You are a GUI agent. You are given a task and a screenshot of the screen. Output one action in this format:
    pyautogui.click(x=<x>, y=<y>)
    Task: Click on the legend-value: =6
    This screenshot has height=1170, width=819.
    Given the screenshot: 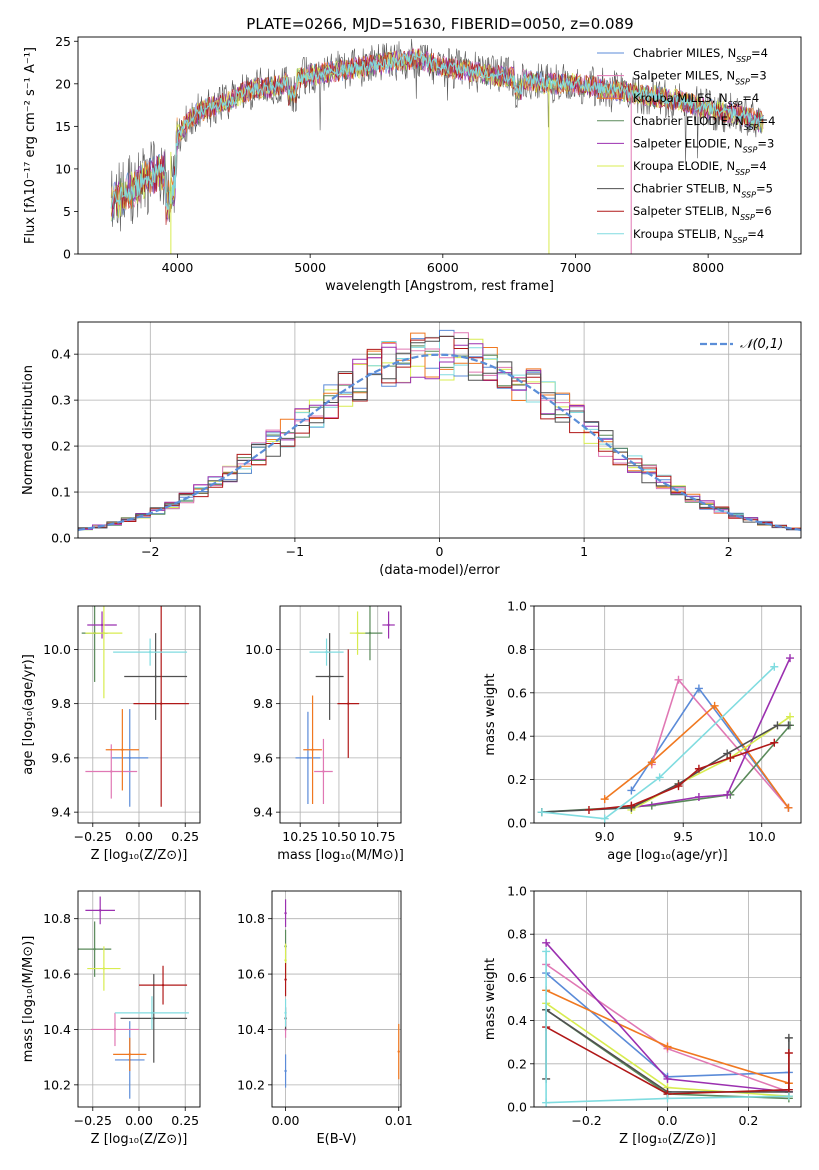 What is the action you would take?
    pyautogui.click(x=763, y=211)
    